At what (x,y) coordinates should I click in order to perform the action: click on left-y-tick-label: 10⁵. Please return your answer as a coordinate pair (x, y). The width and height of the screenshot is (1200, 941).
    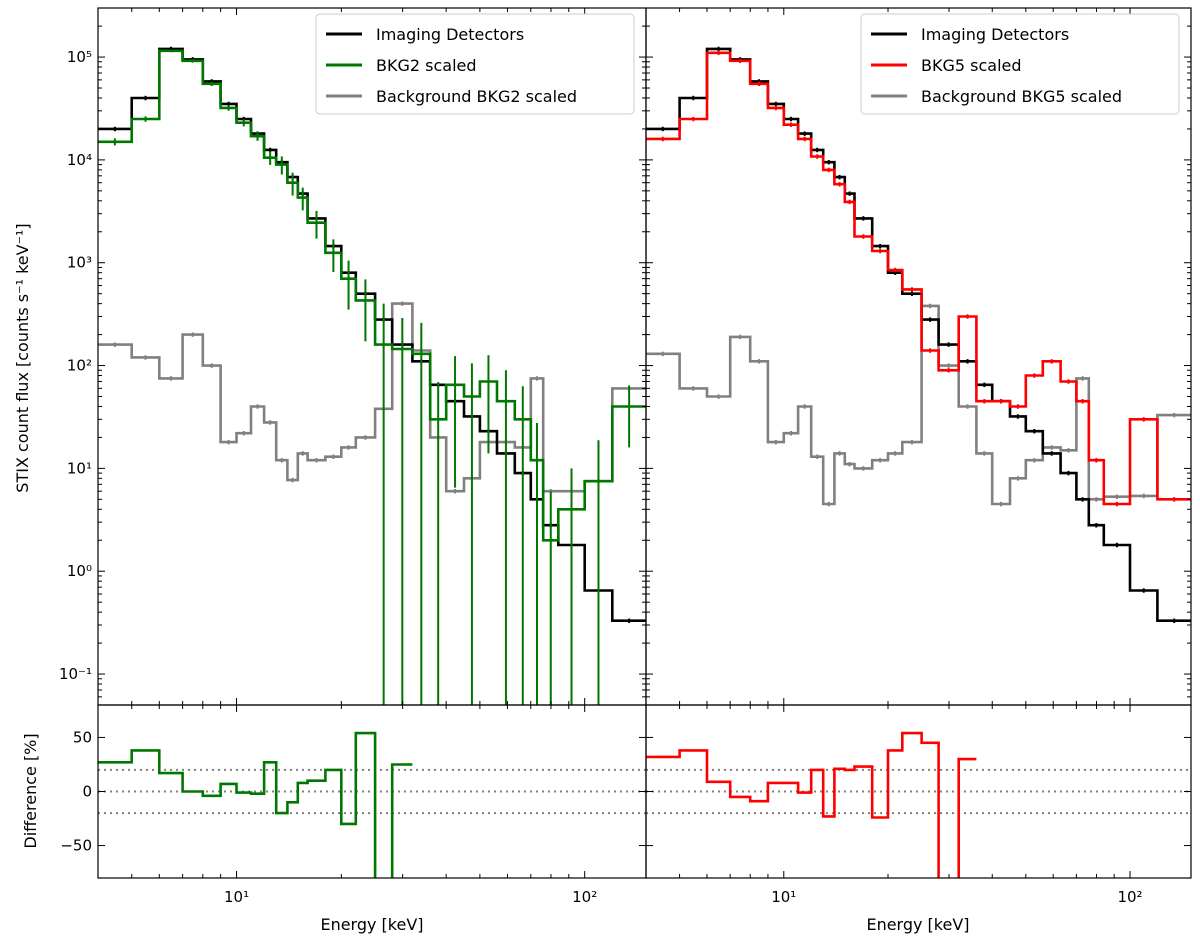
    Looking at the image, I should click on (79, 57).